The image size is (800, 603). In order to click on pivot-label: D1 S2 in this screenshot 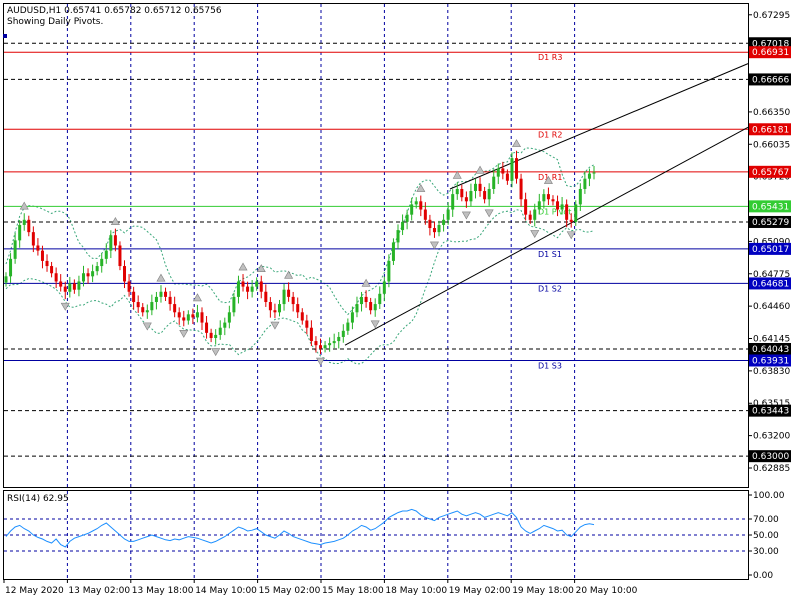, I will do `click(550, 288)`.